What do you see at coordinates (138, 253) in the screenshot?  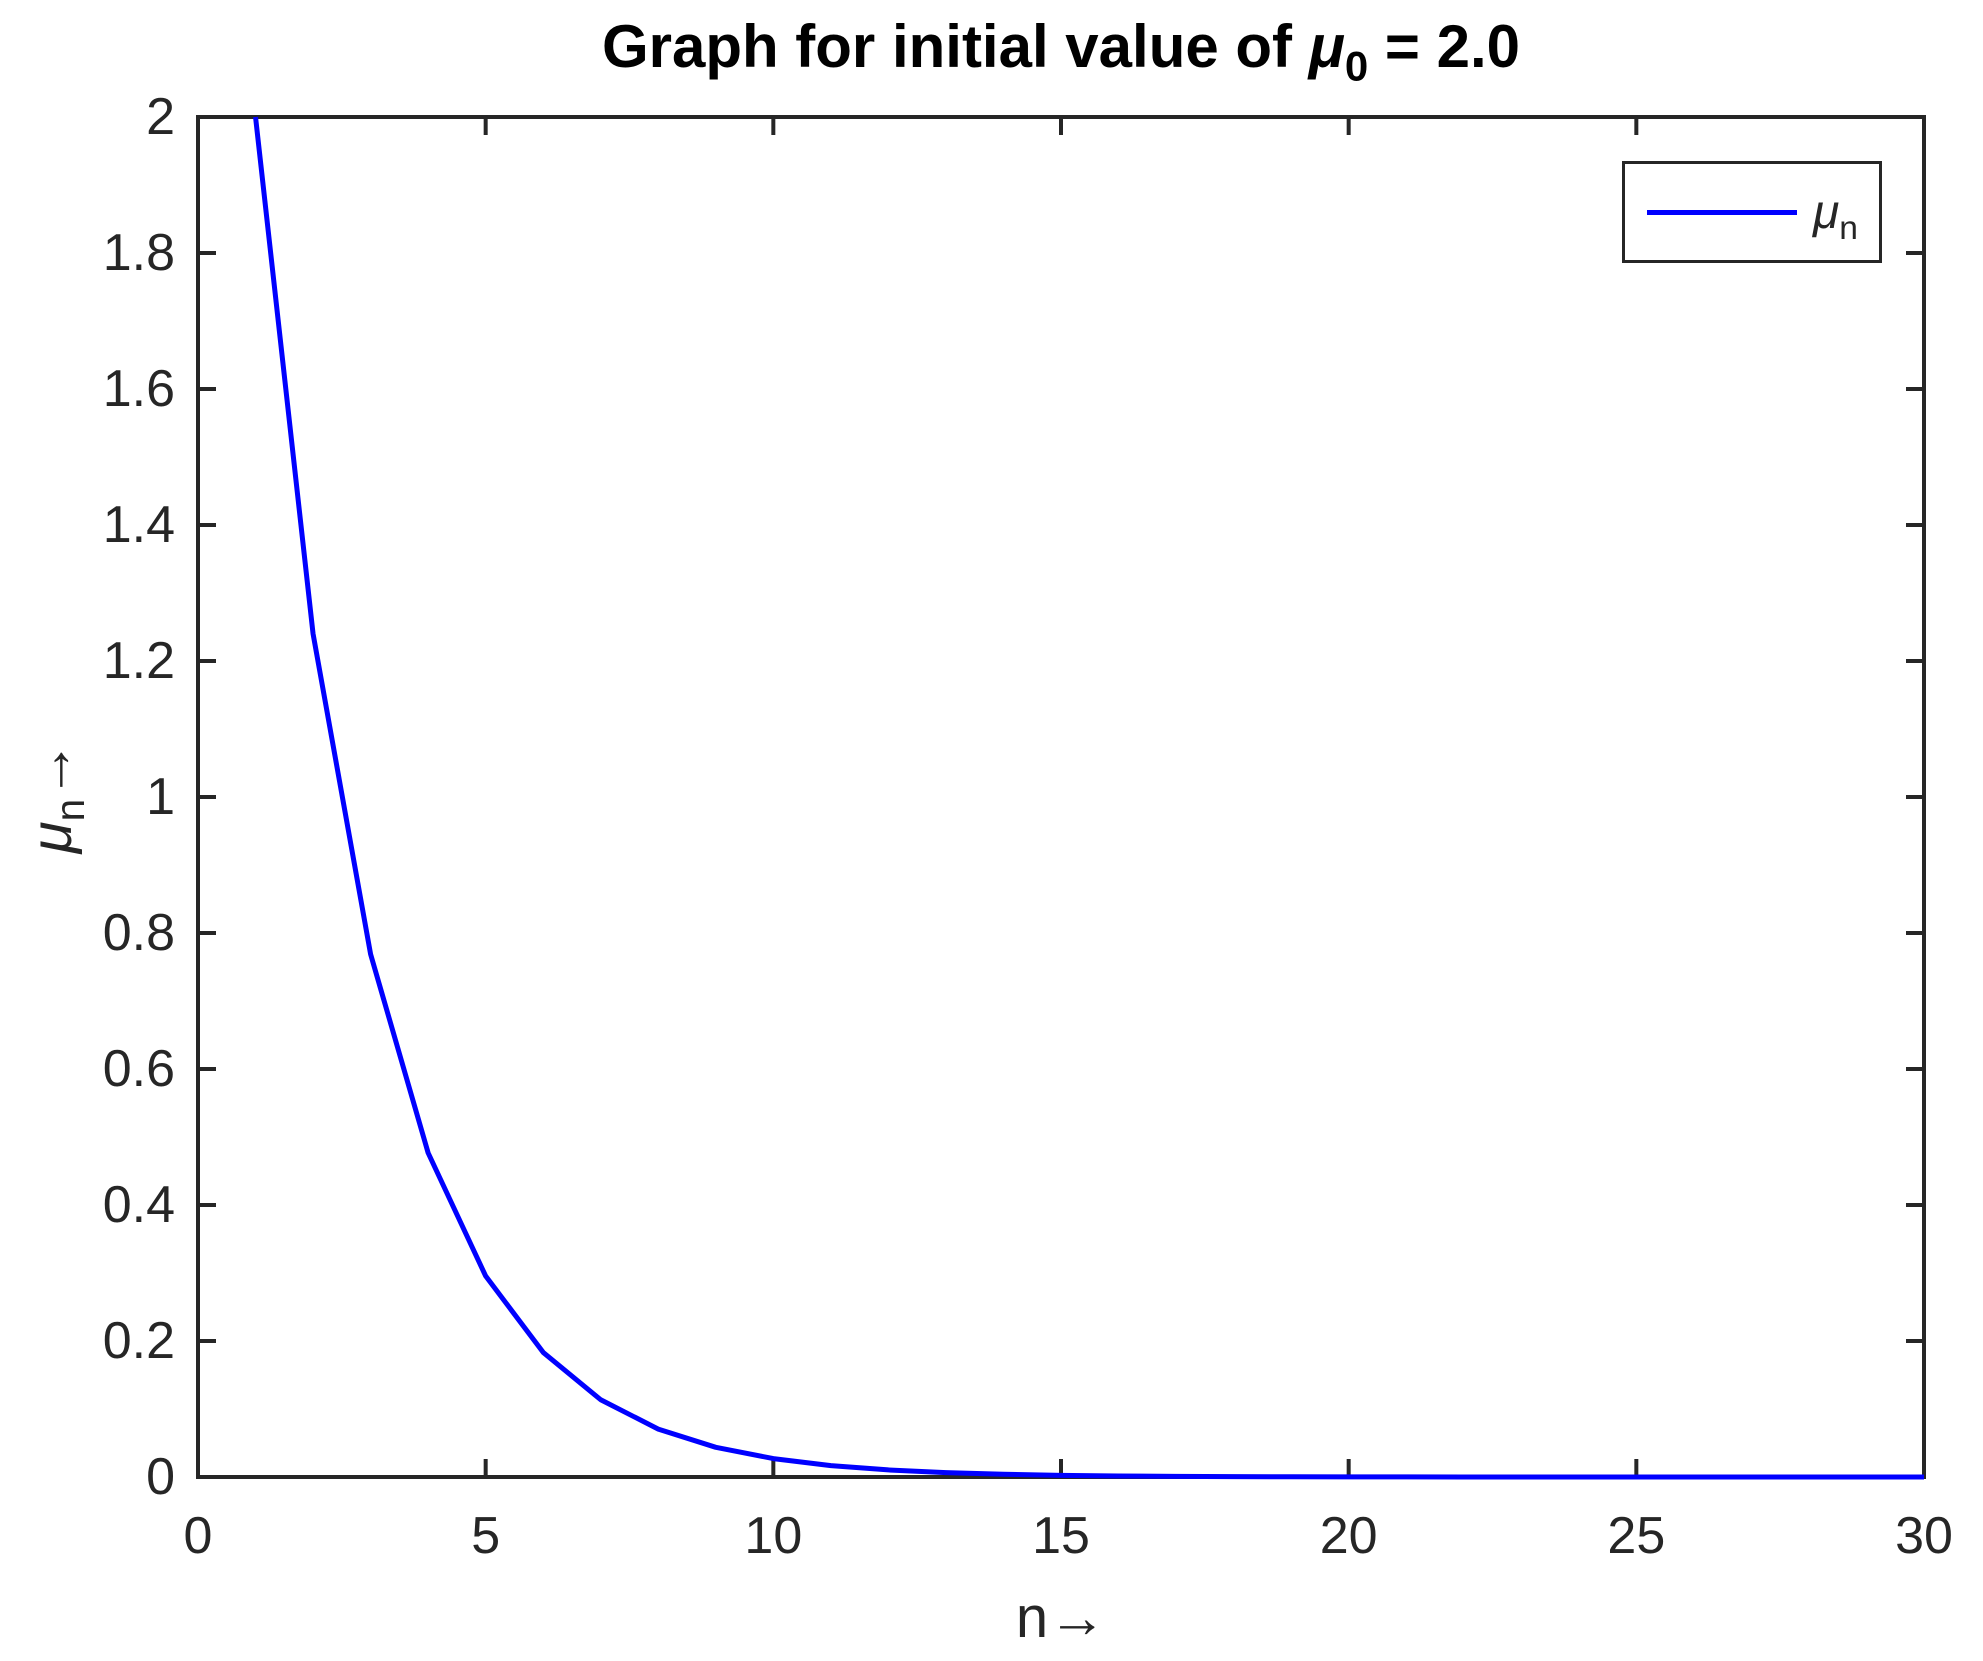 I see `y-tick-label: 1.8` at bounding box center [138, 253].